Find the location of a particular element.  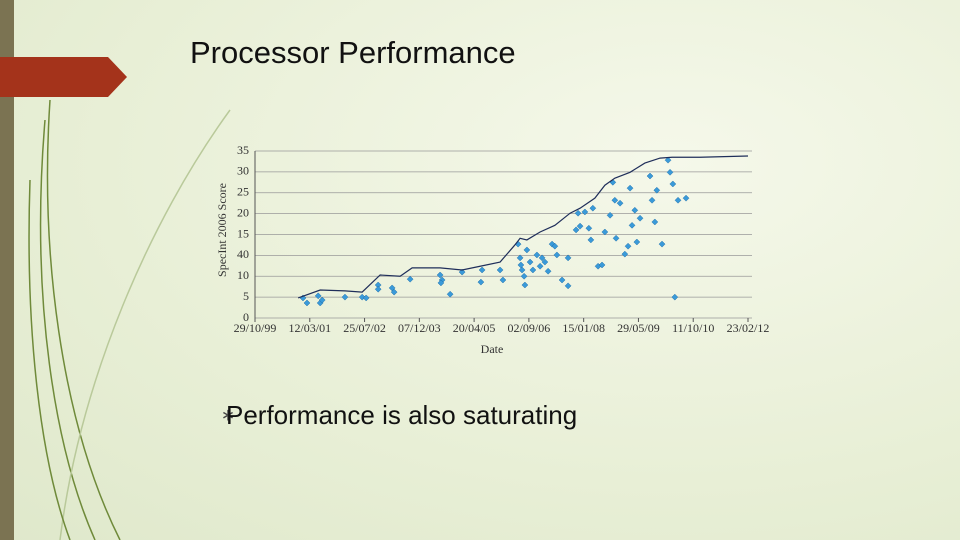

y-tick-label: 25 is located at coordinates (243, 192).